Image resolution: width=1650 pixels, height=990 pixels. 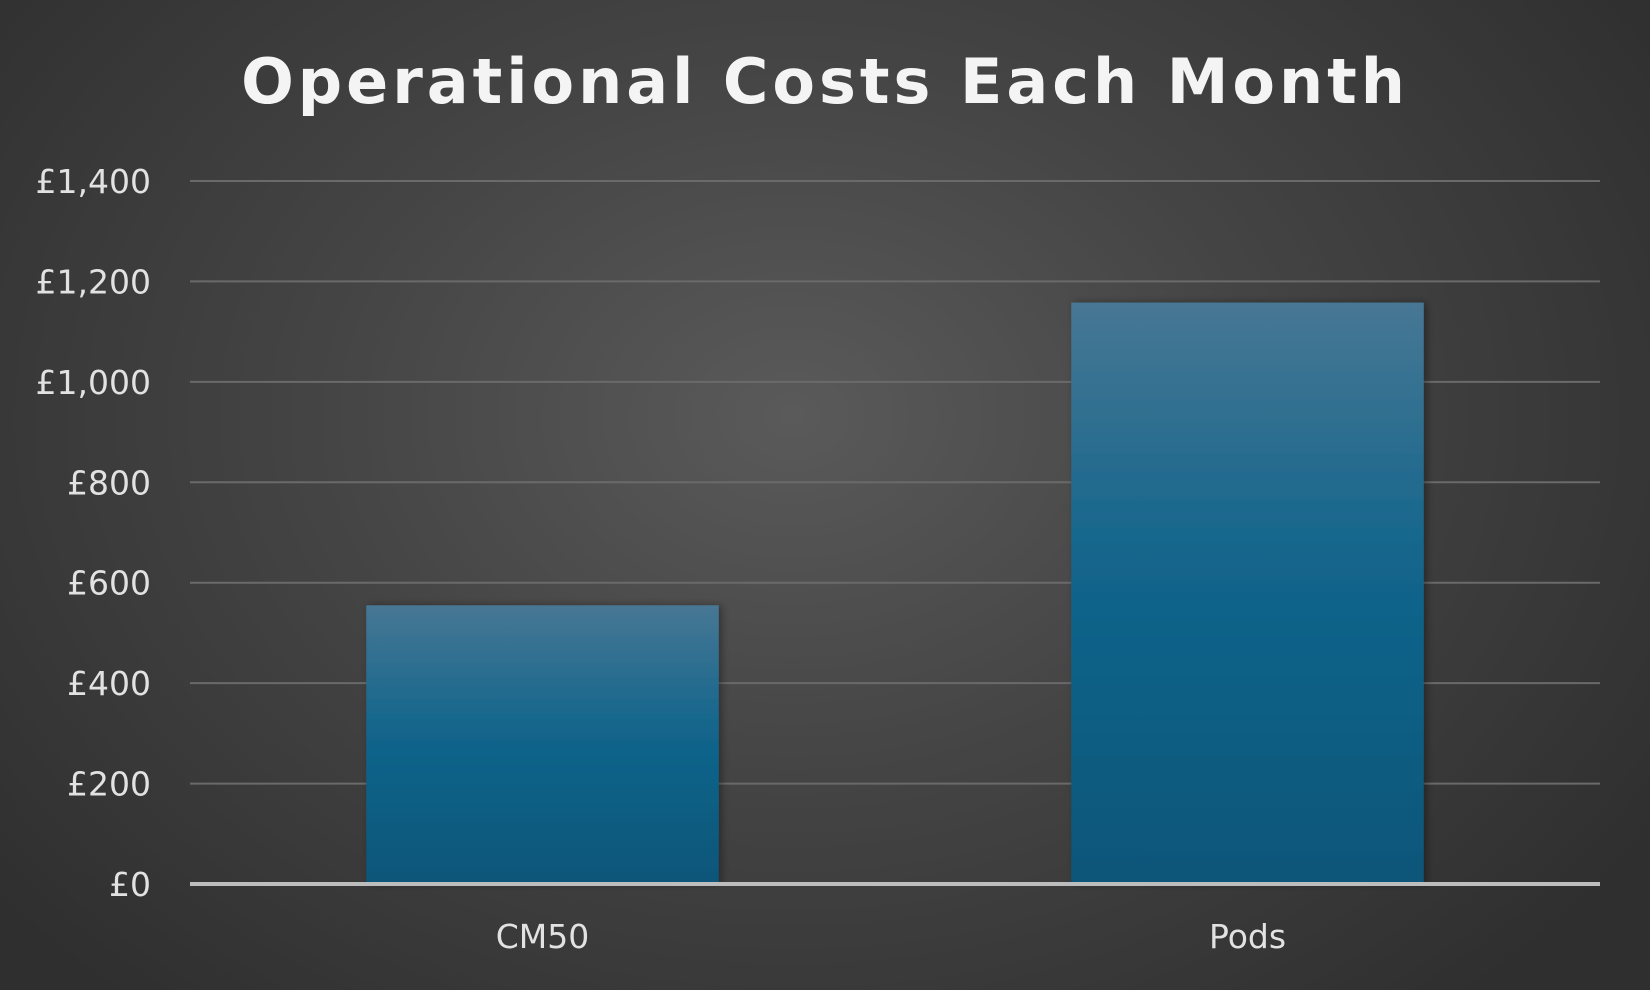 I want to click on x-axis-category-labels: CM50 Pods, so click(x=891, y=936).